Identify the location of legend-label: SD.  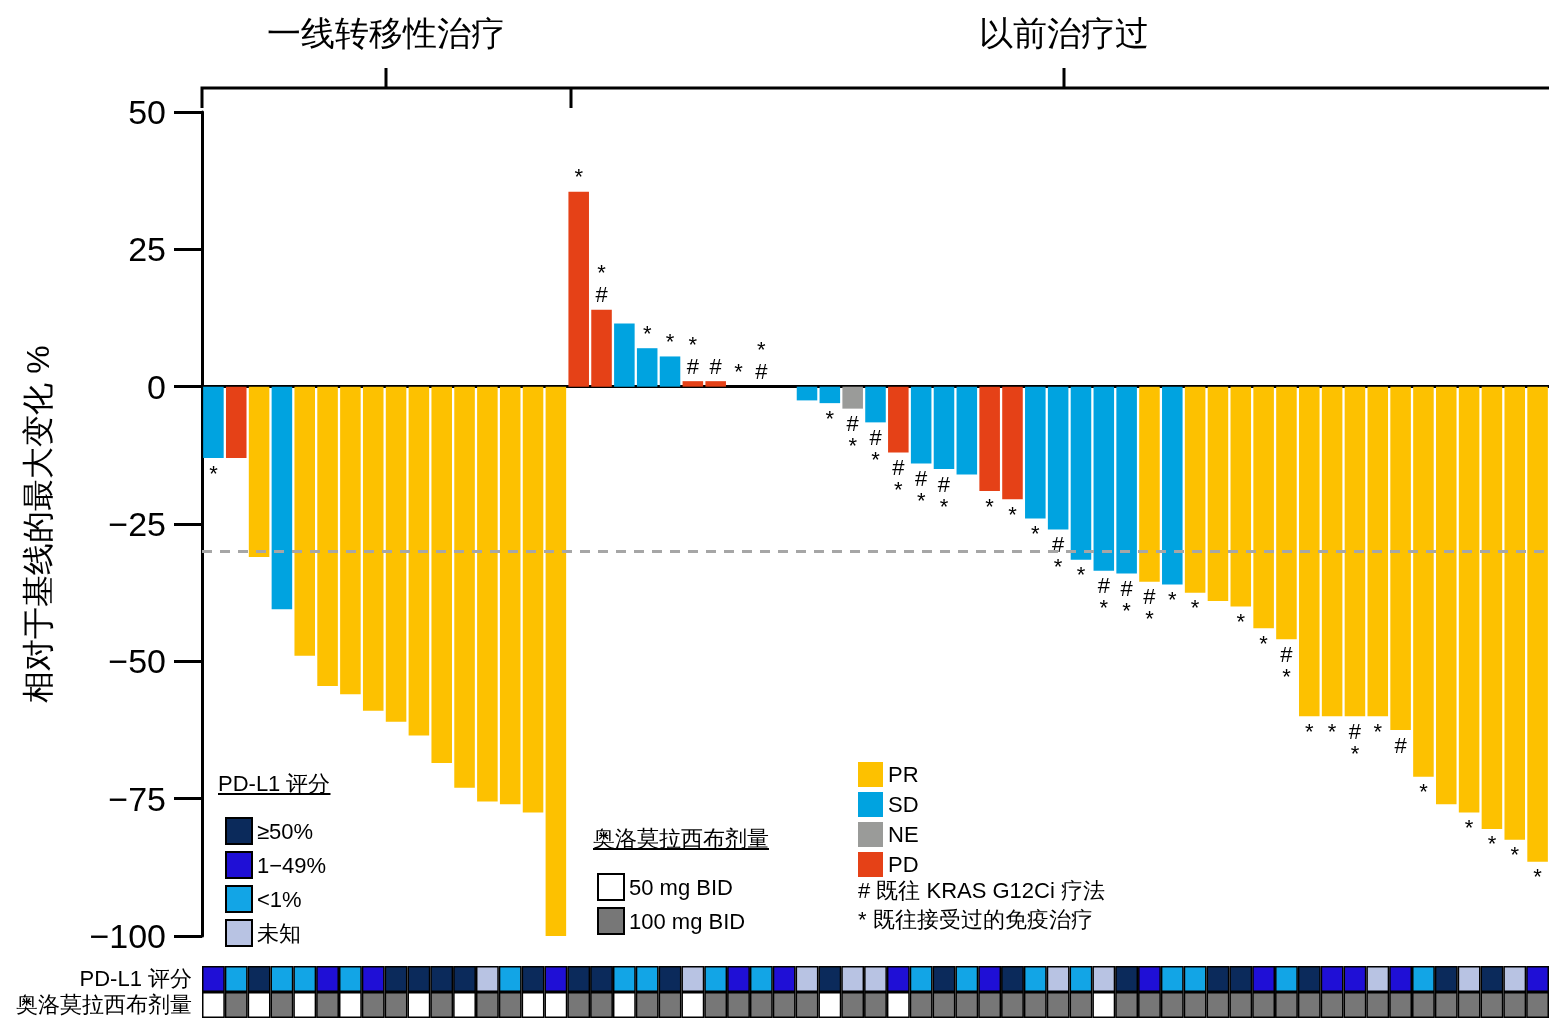
(903, 804).